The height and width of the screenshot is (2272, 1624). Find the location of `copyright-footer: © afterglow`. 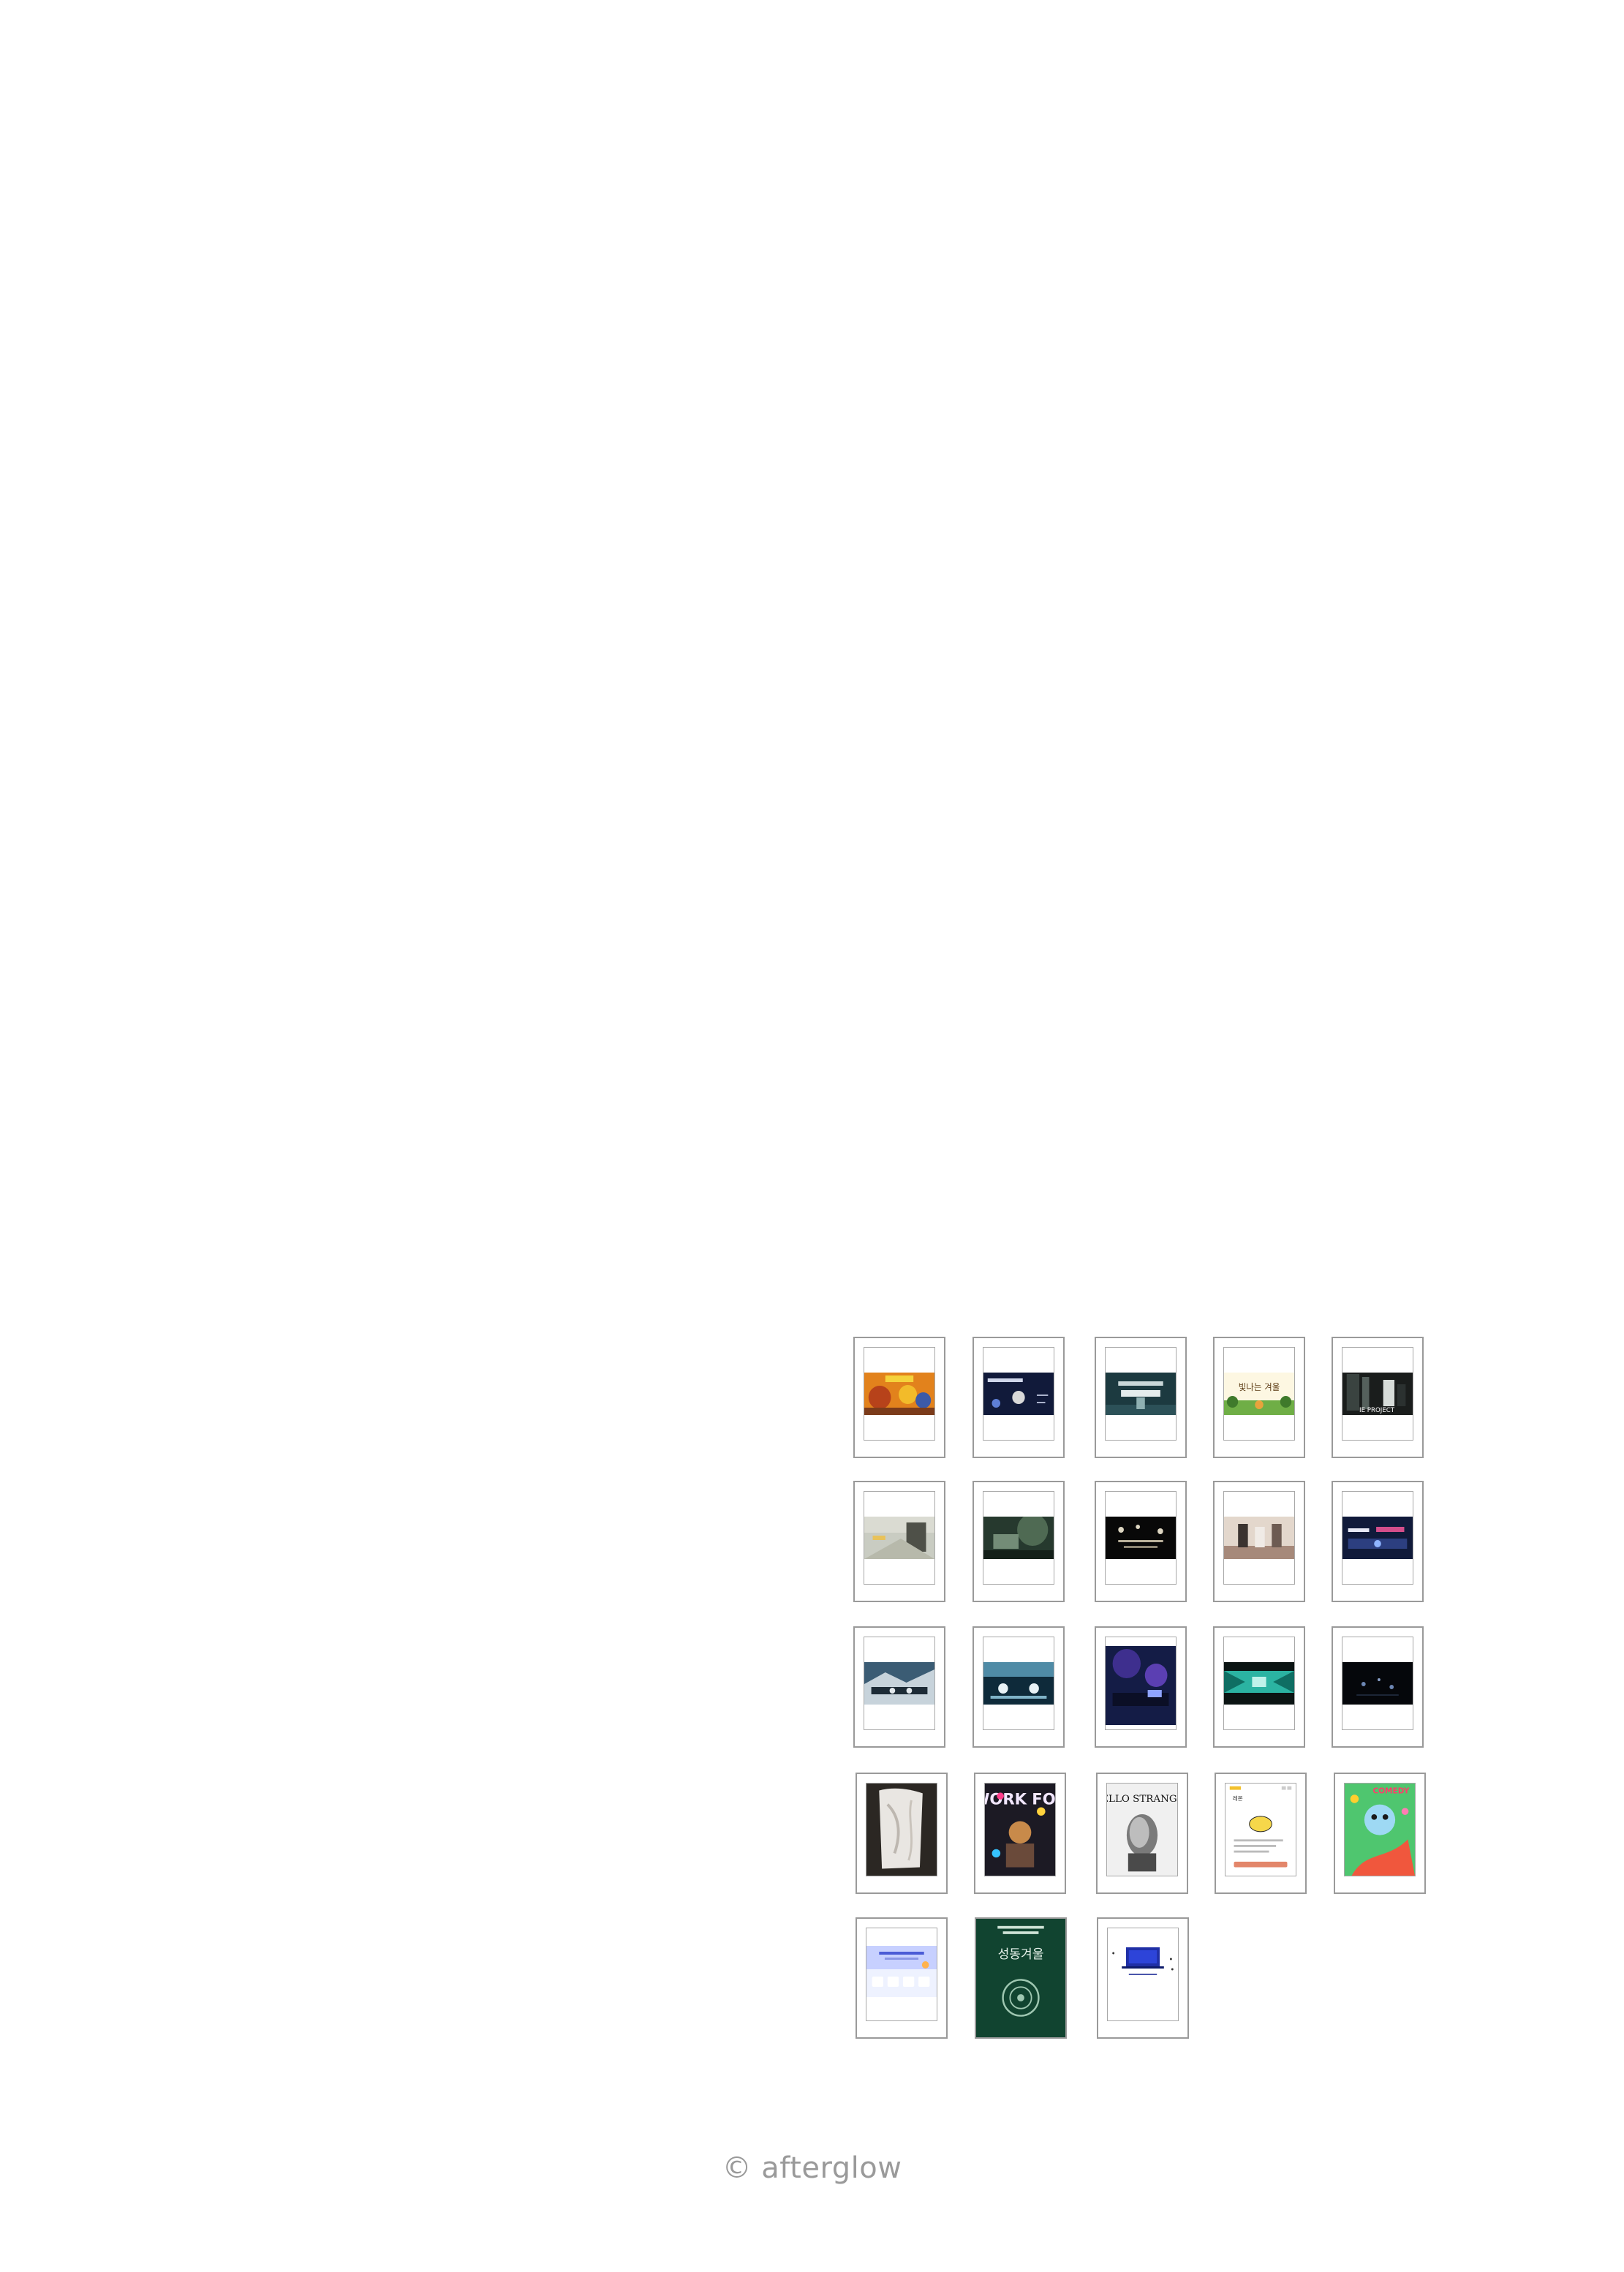

copyright-footer: © afterglow is located at coordinates (812, 2168).